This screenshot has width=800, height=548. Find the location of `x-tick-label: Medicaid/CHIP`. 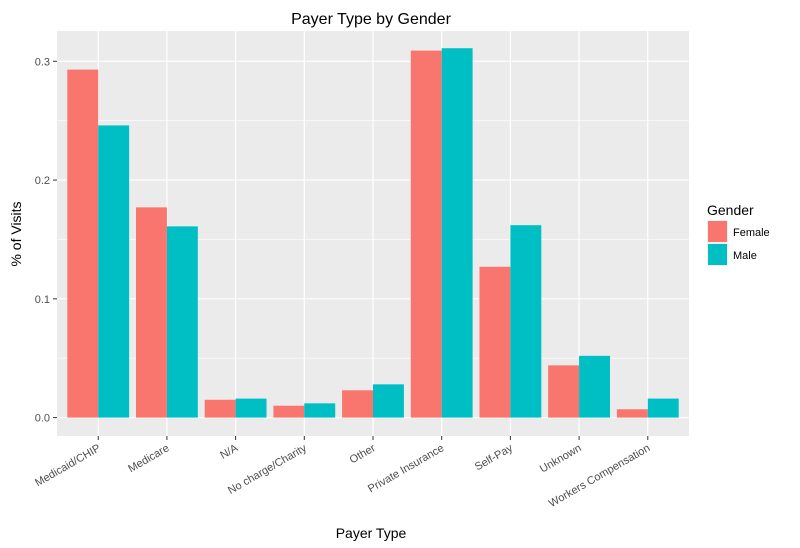

x-tick-label: Medicaid/CHIP is located at coordinates (68, 465).